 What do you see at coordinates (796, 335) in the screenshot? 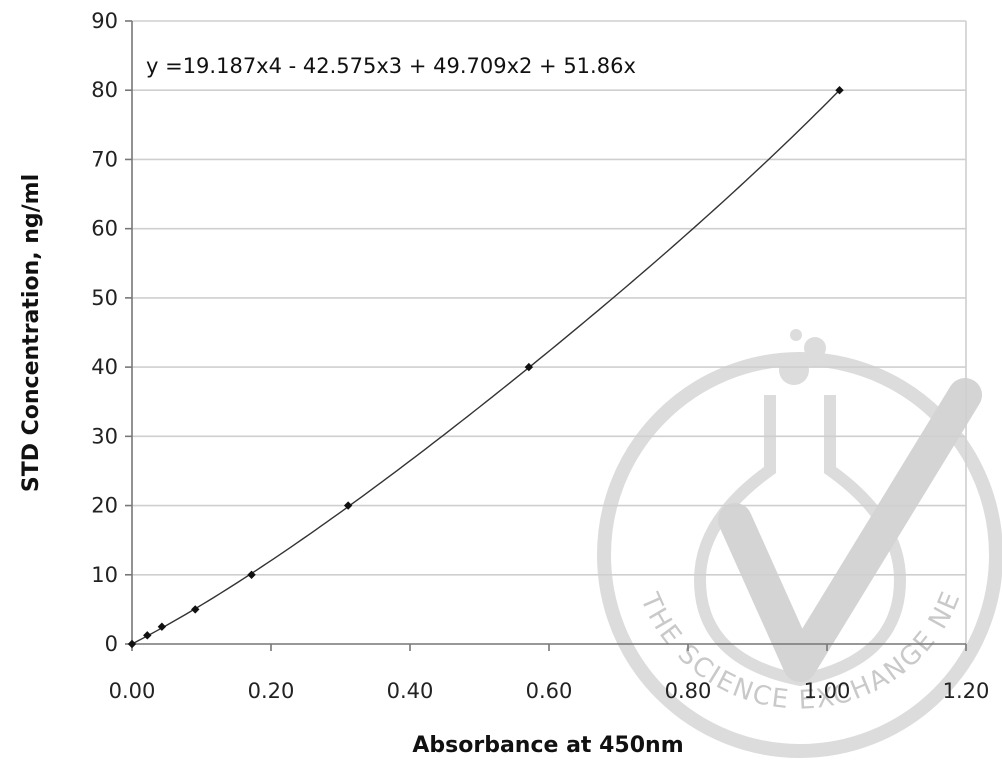
I see `watermark-bubble-small` at bounding box center [796, 335].